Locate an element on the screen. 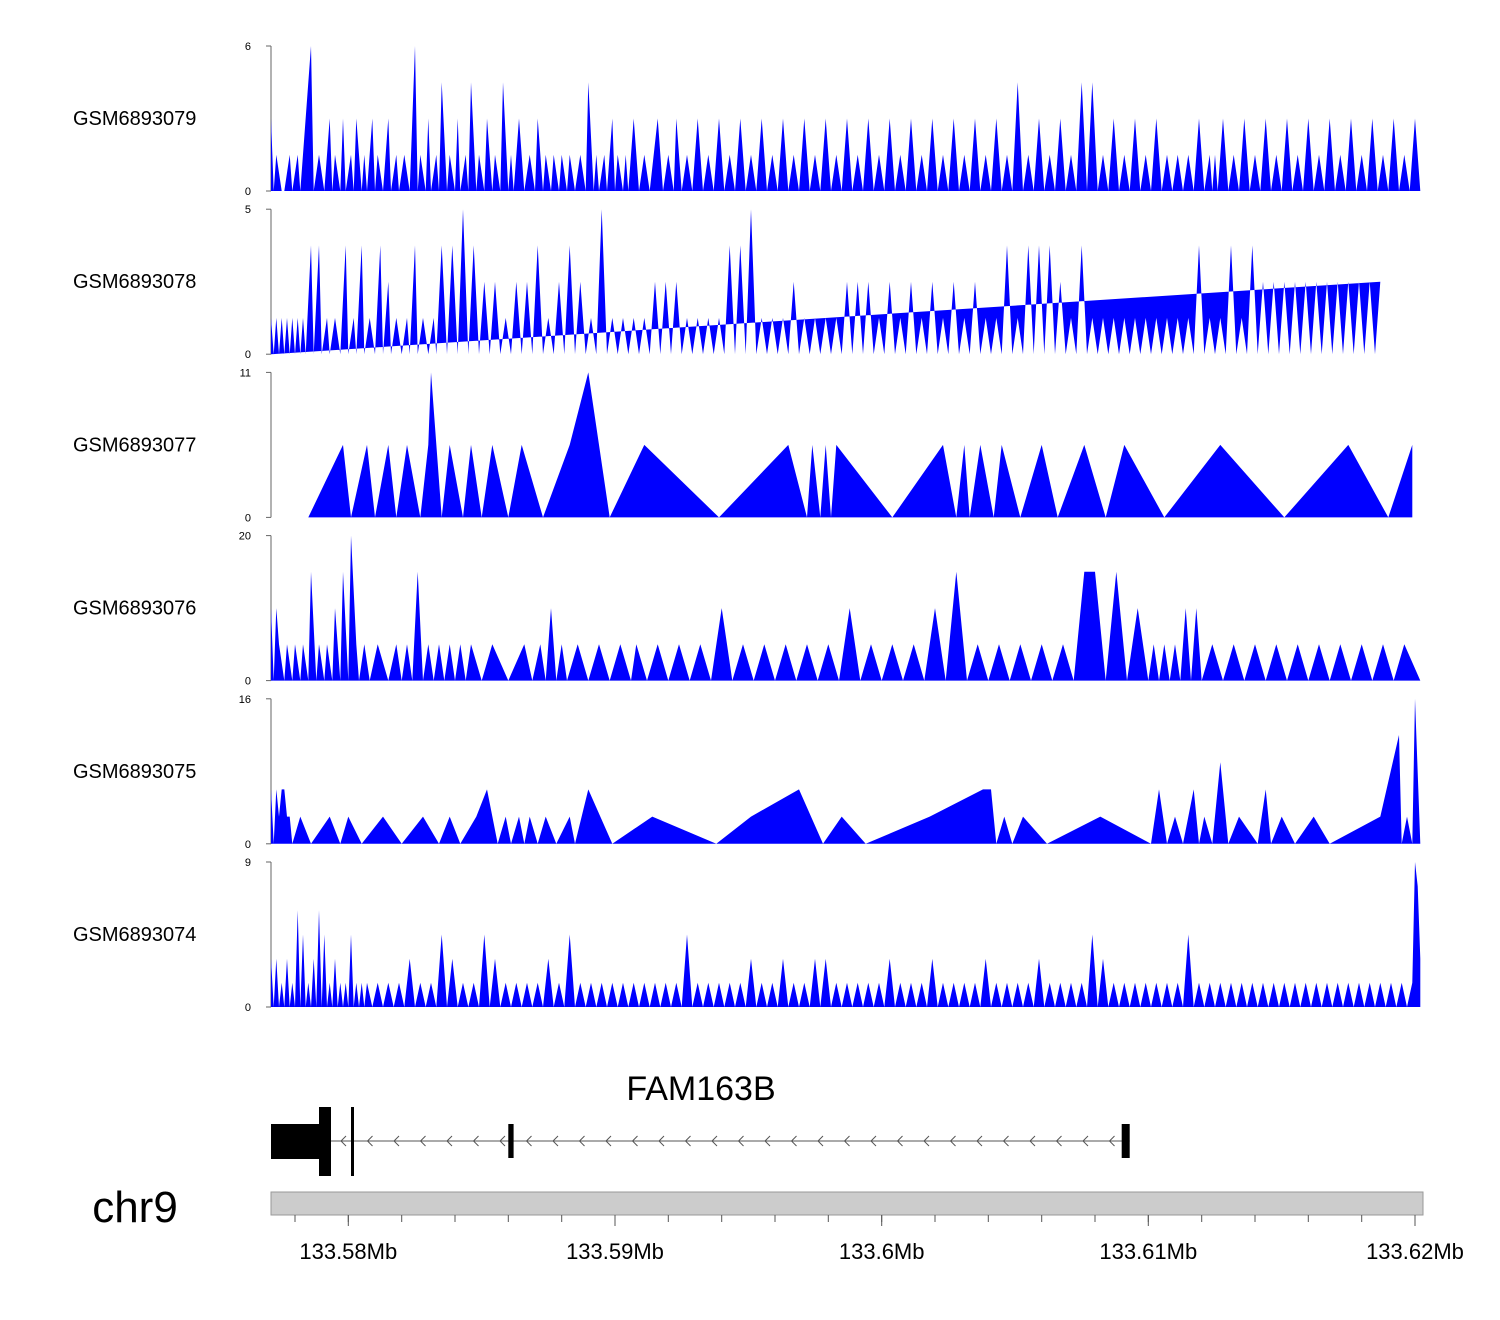 This screenshot has height=1320, width=1500. track-label: GSM6893075 is located at coordinates (134, 772).